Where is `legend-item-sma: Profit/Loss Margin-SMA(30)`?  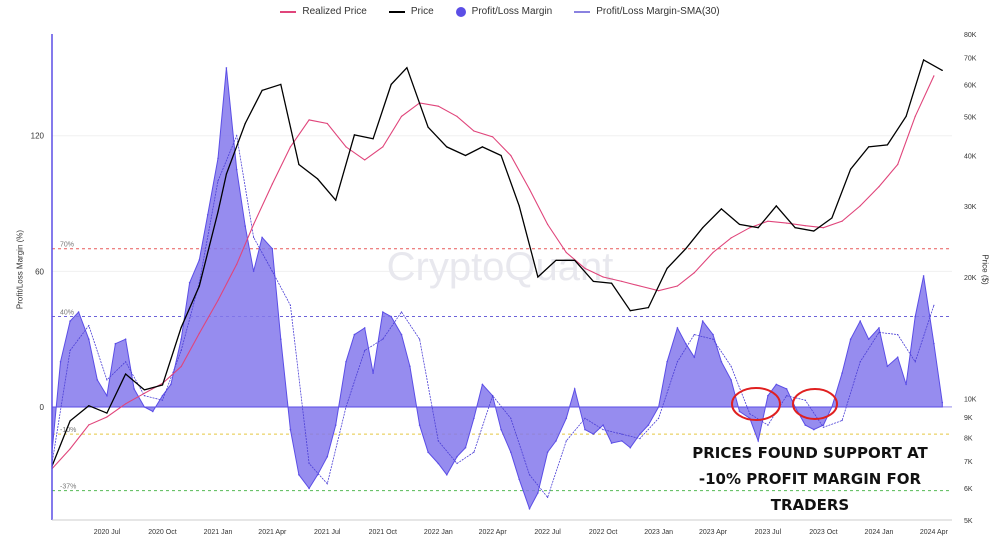 legend-item-sma: Profit/Loss Margin-SMA(30) is located at coordinates (647, 11).